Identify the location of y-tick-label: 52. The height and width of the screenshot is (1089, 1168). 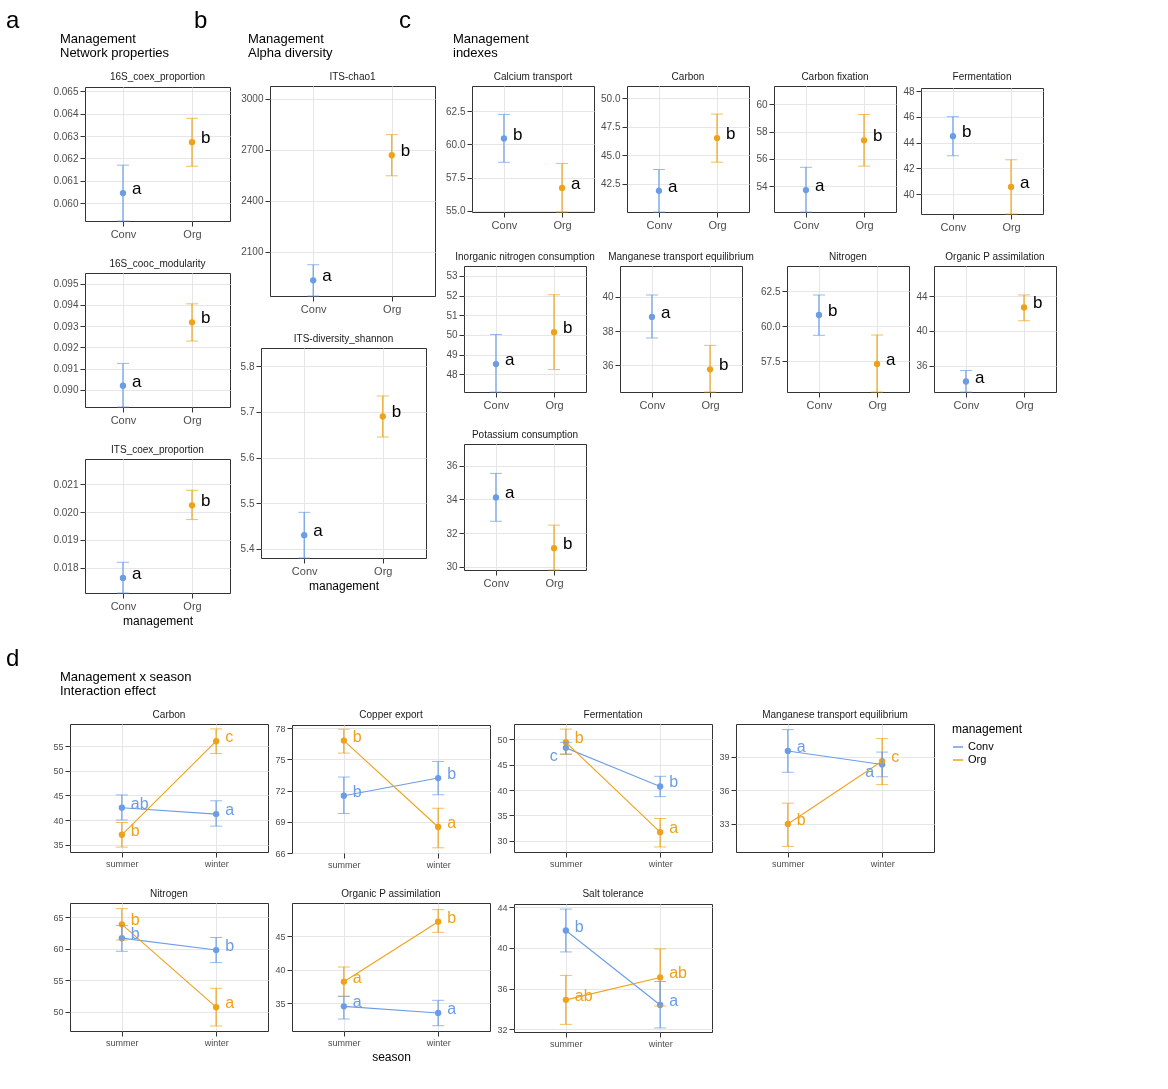
(452, 296).